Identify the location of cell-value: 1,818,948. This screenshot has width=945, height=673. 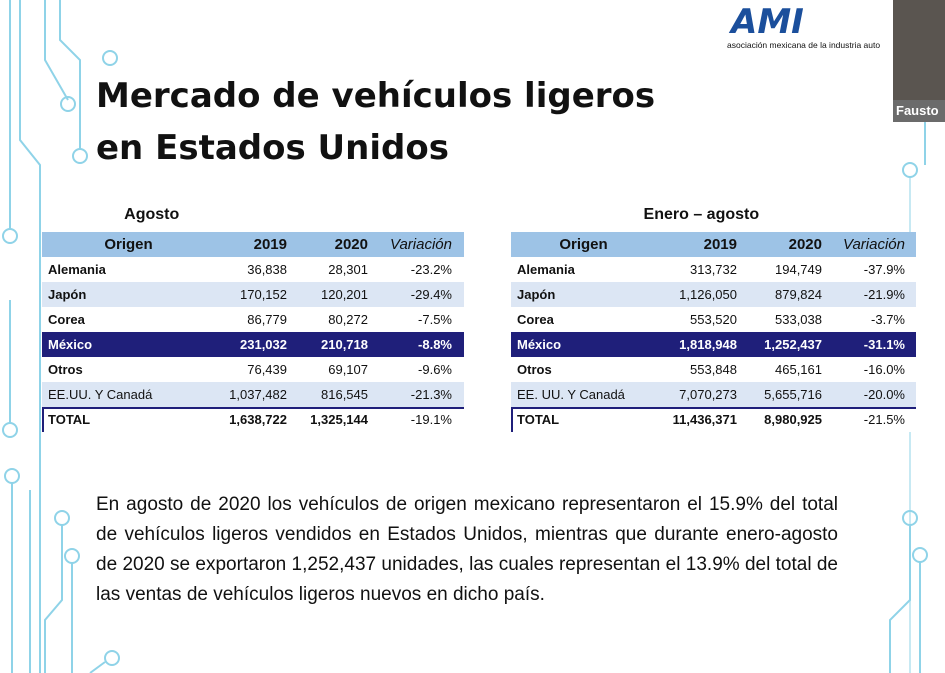
(708, 344).